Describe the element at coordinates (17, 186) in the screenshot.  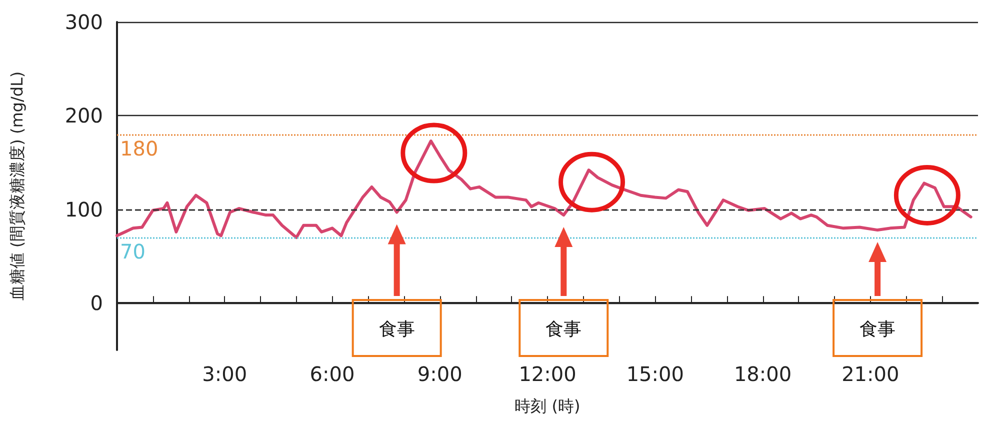
I see `y-axis-title: 血糖値 (間質液糖濃度) (mg/dL)` at that location.